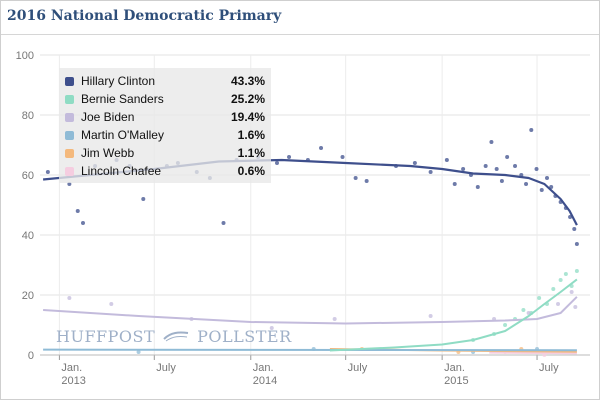  I want to click on y-tick-label: 20, so click(28, 296).